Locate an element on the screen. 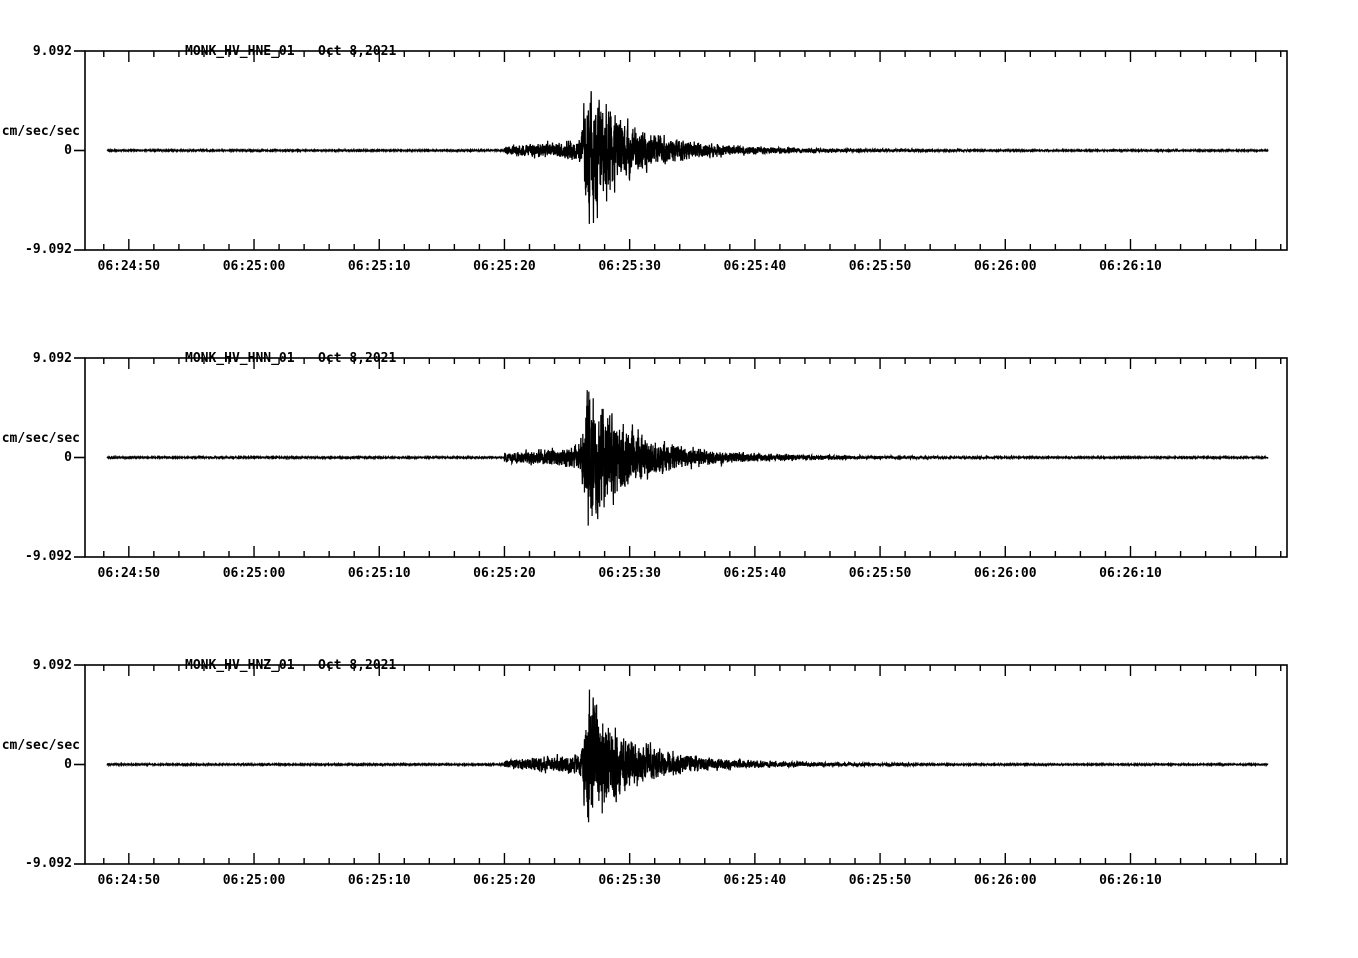  y-min-label-hnz: -9.092 is located at coordinates (48, 863).